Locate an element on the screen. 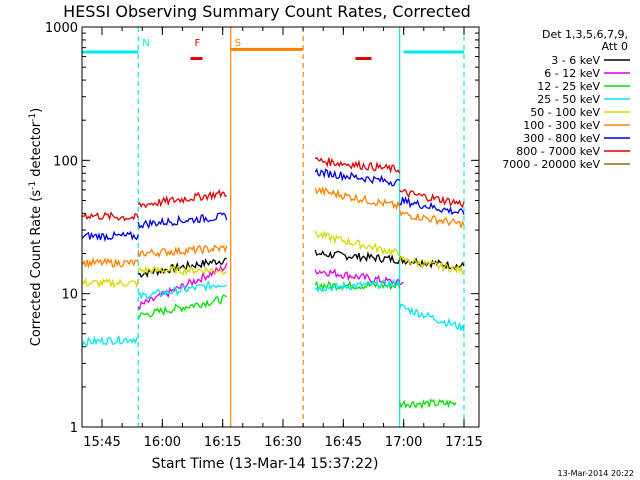  legend-header: Att 0 is located at coordinates (615, 46).